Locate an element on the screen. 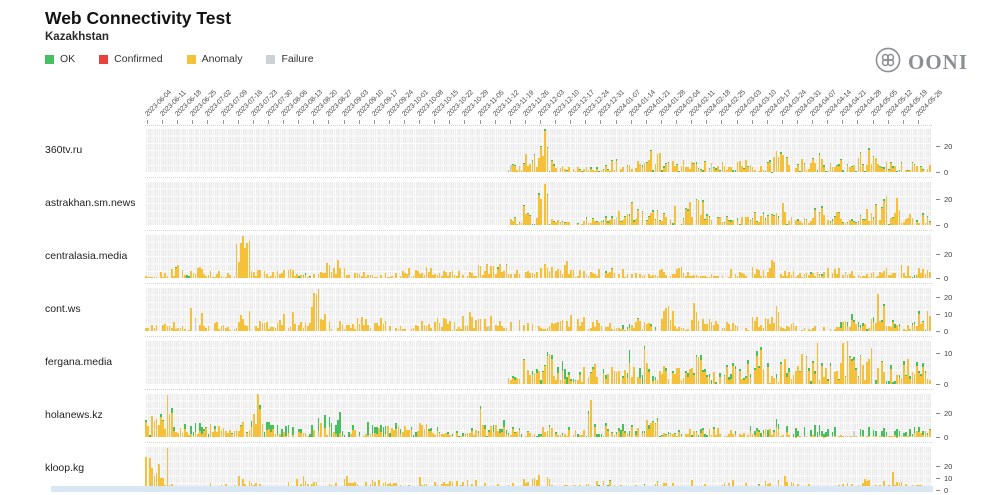 The width and height of the screenshot is (1000, 495). site-label-cont-ws: cont.ws is located at coordinates (63, 309).